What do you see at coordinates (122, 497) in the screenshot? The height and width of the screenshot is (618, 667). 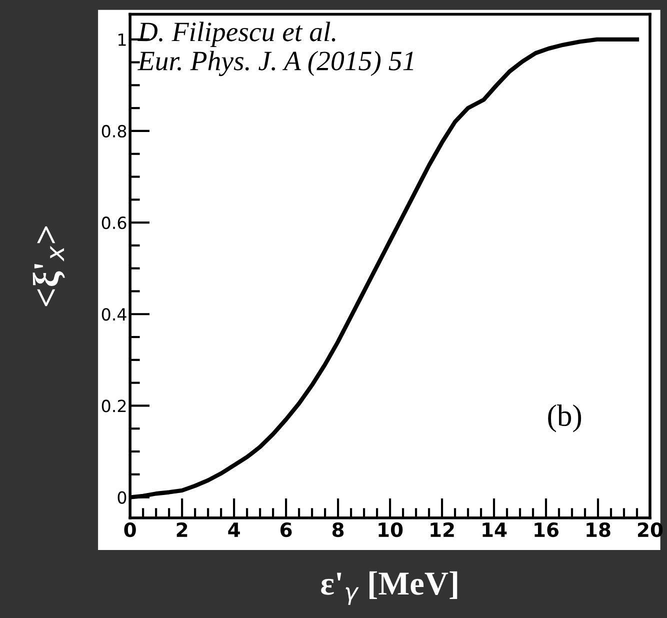 I see `y-tick-label: 0` at bounding box center [122, 497].